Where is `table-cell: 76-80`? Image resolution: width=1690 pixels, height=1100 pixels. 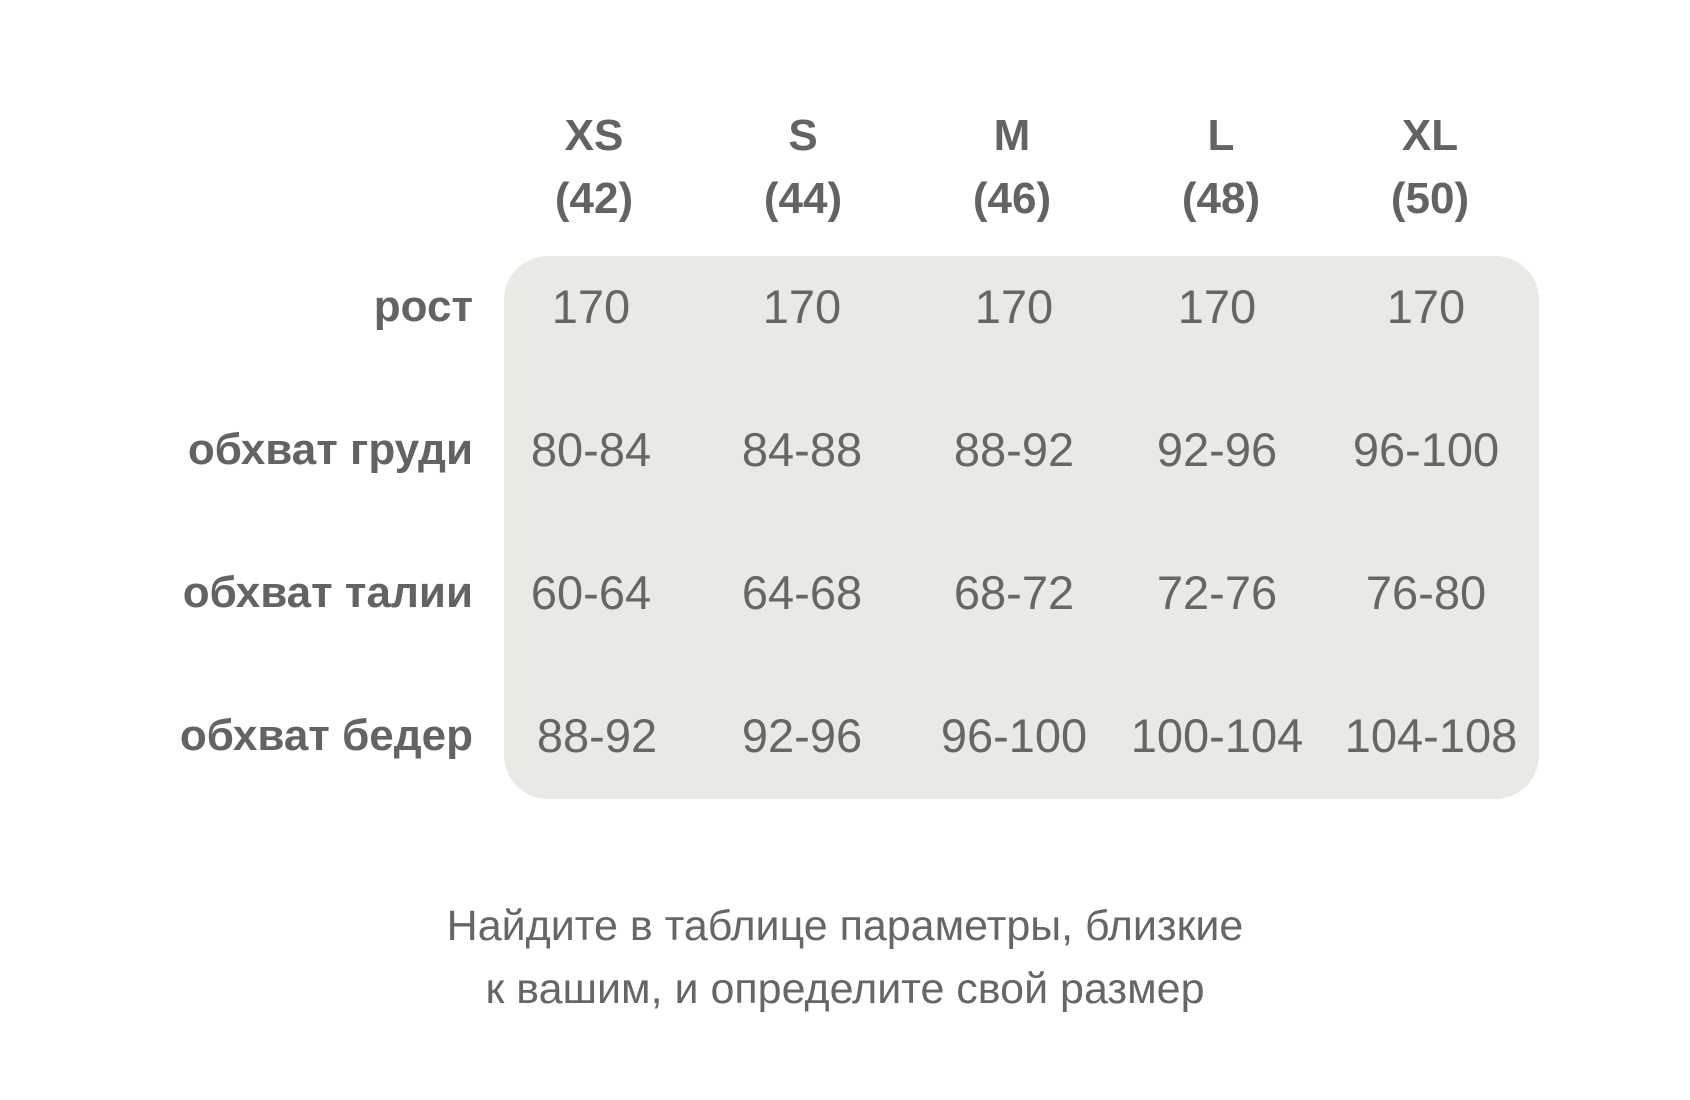
table-cell: 76-80 is located at coordinates (1426, 592).